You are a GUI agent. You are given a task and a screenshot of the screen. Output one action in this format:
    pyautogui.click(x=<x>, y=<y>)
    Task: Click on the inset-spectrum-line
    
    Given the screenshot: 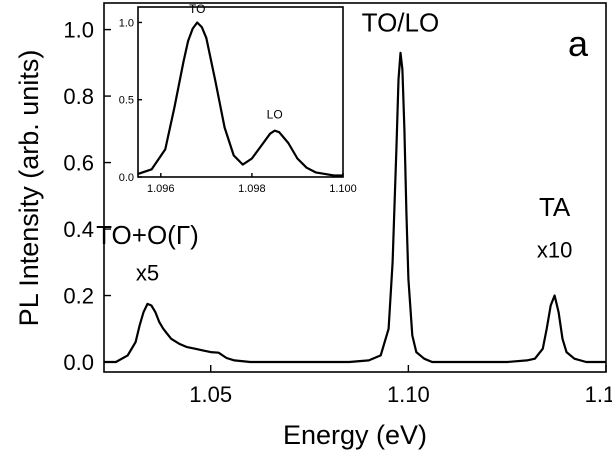 What is the action you would take?
    pyautogui.click(x=240, y=99)
    